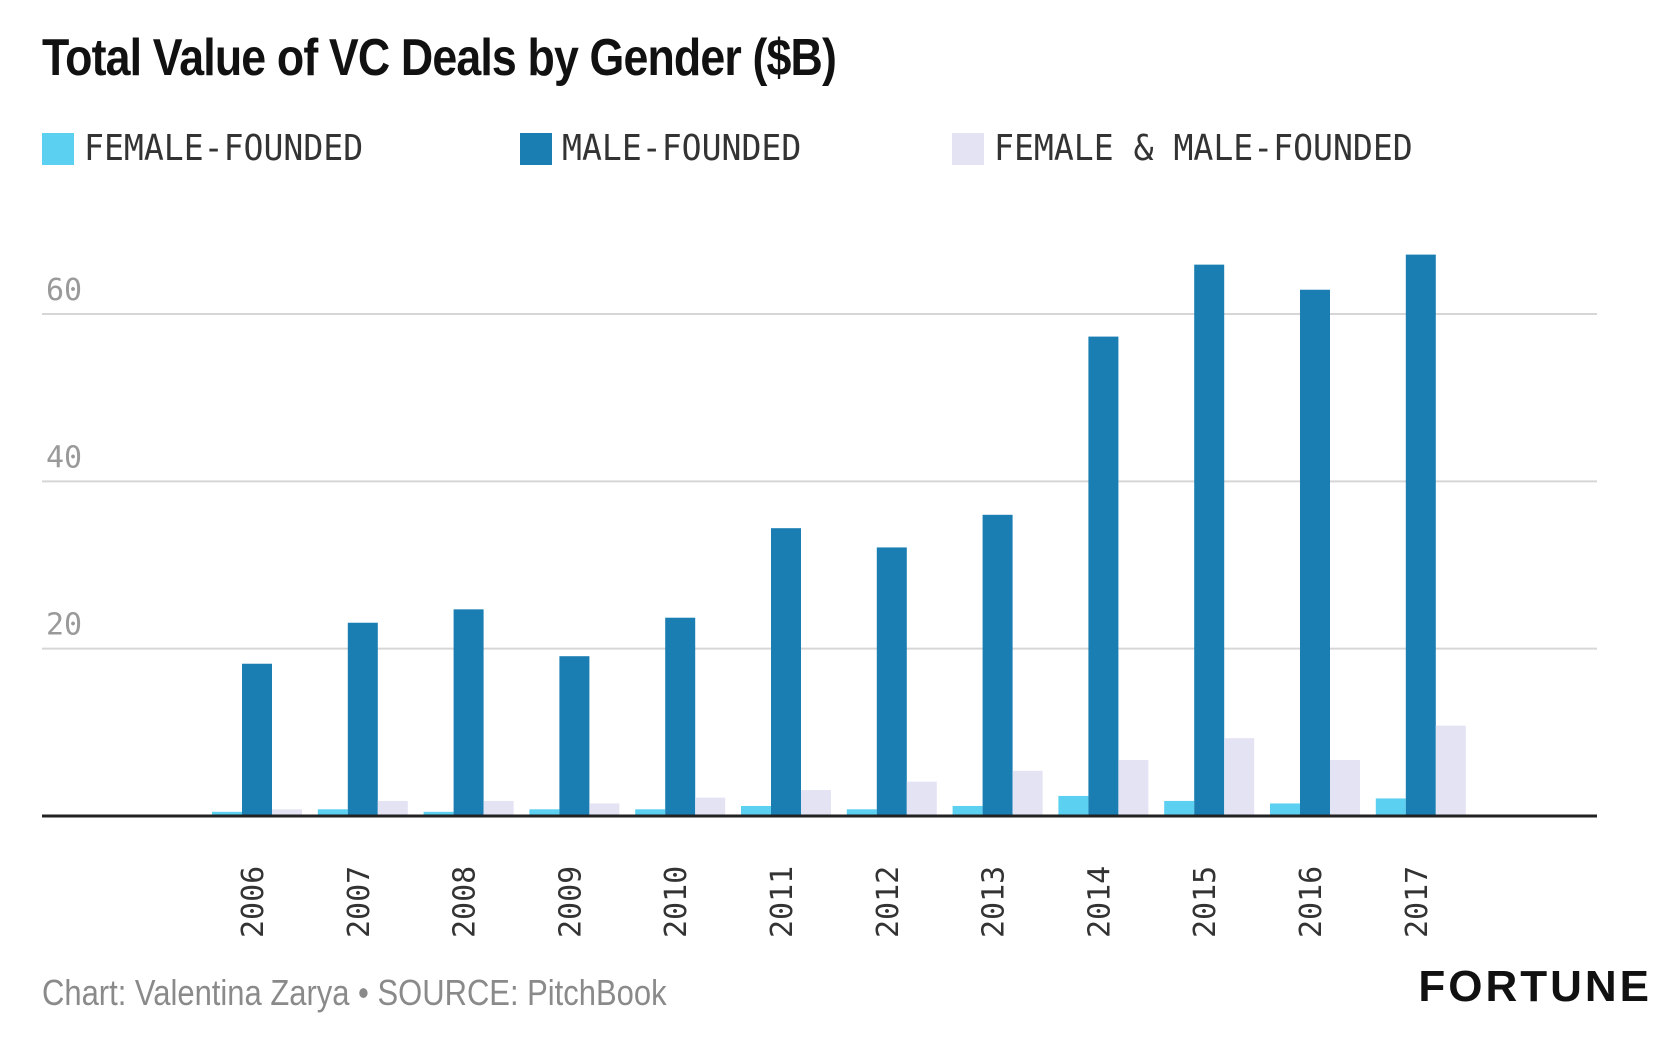 Image resolution: width=1670 pixels, height=1048 pixels. What do you see at coordinates (253, 902) in the screenshot?
I see `x-tick-label: 2006` at bounding box center [253, 902].